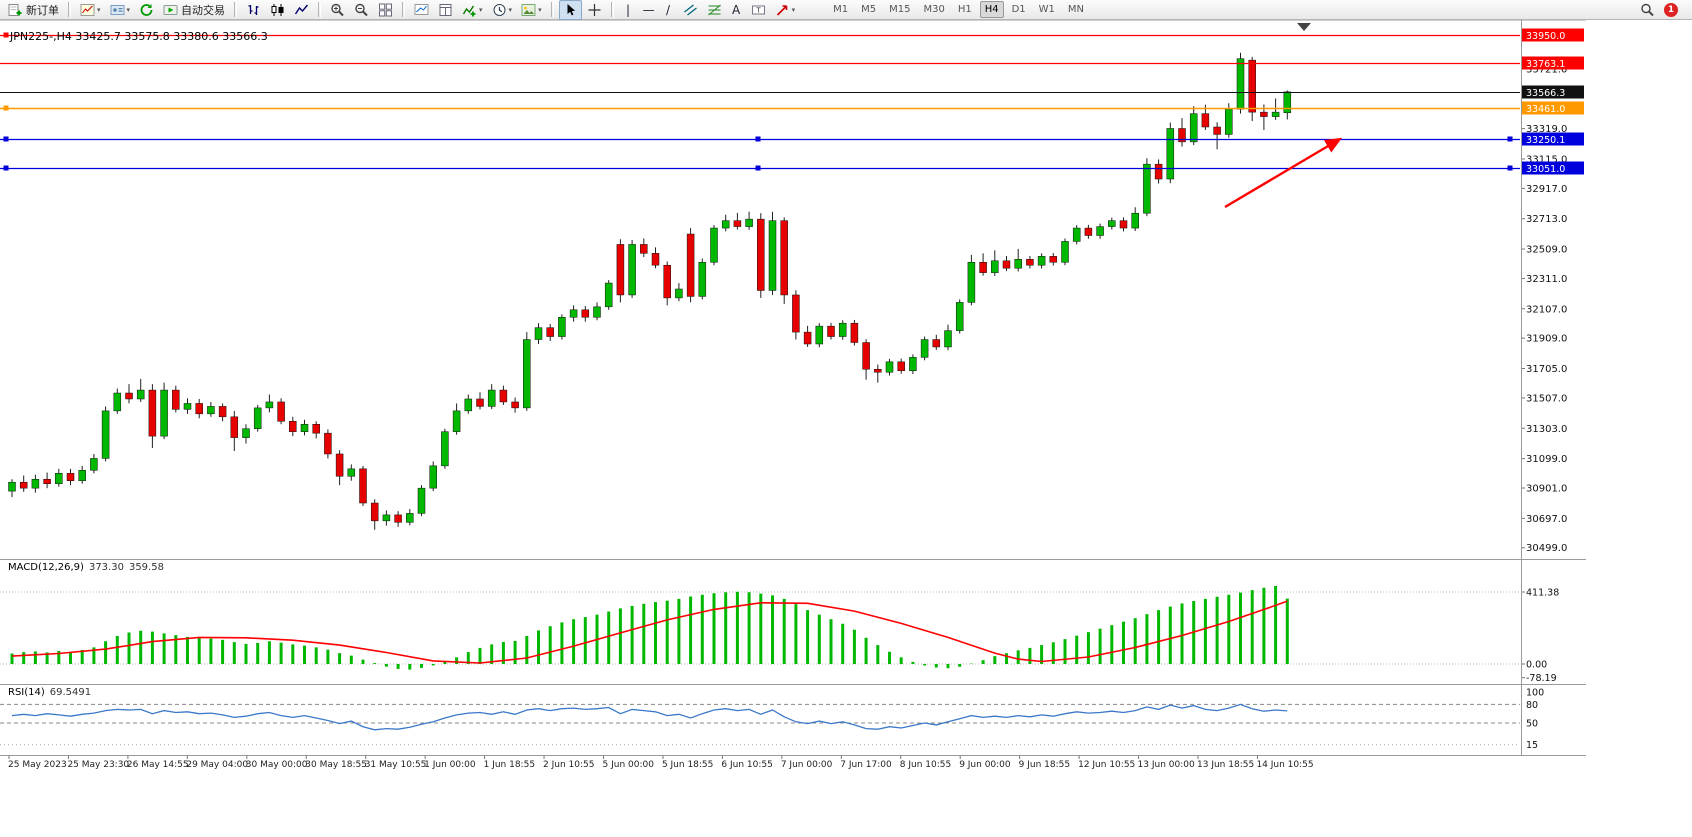 The height and width of the screenshot is (837, 1692). I want to click on profiles-button: ▾, so click(120, 10).